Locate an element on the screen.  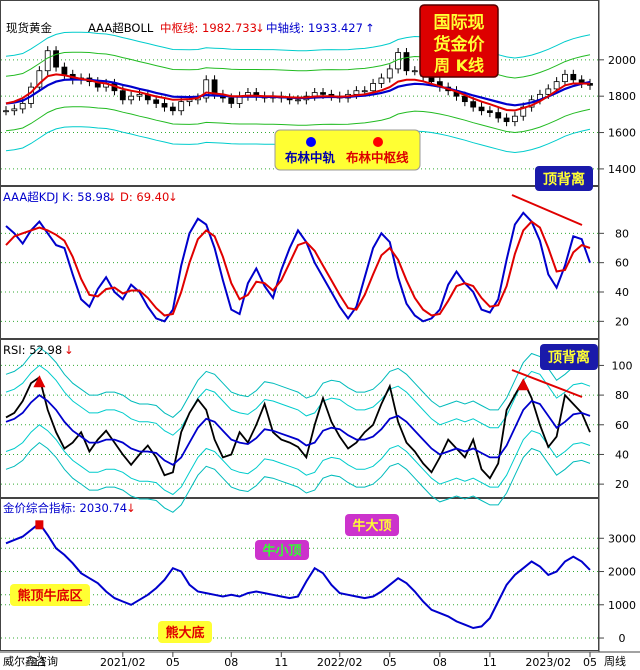
kdj-label: AAA超KDJ K: 58.98 is located at coordinates (56, 197).